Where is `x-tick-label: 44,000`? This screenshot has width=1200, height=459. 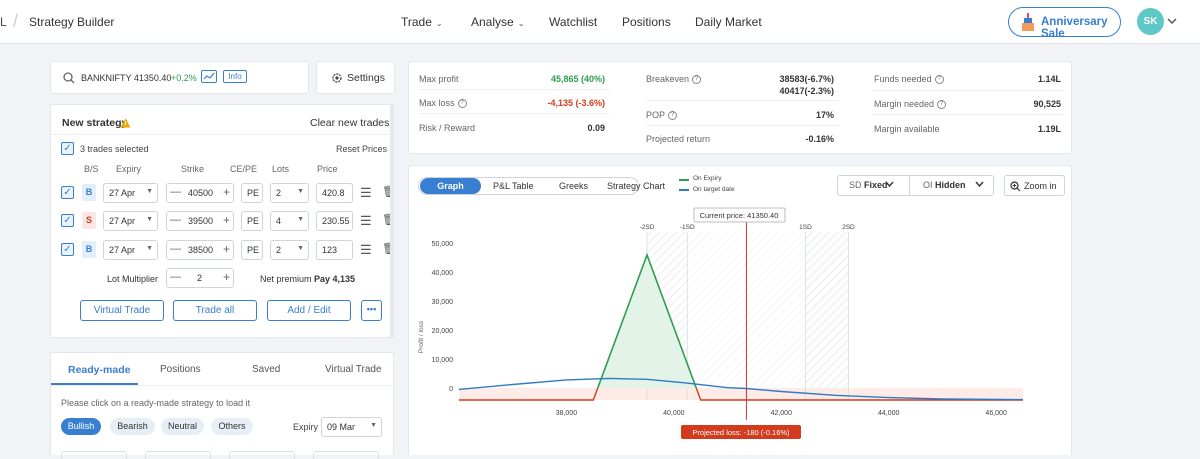
x-tick-label: 44,000 is located at coordinates (889, 413).